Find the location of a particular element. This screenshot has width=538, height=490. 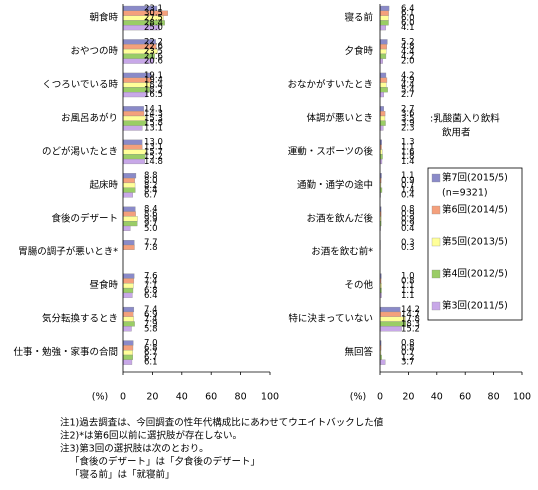

value-label: 3.9 is located at coordinates (408, 124).